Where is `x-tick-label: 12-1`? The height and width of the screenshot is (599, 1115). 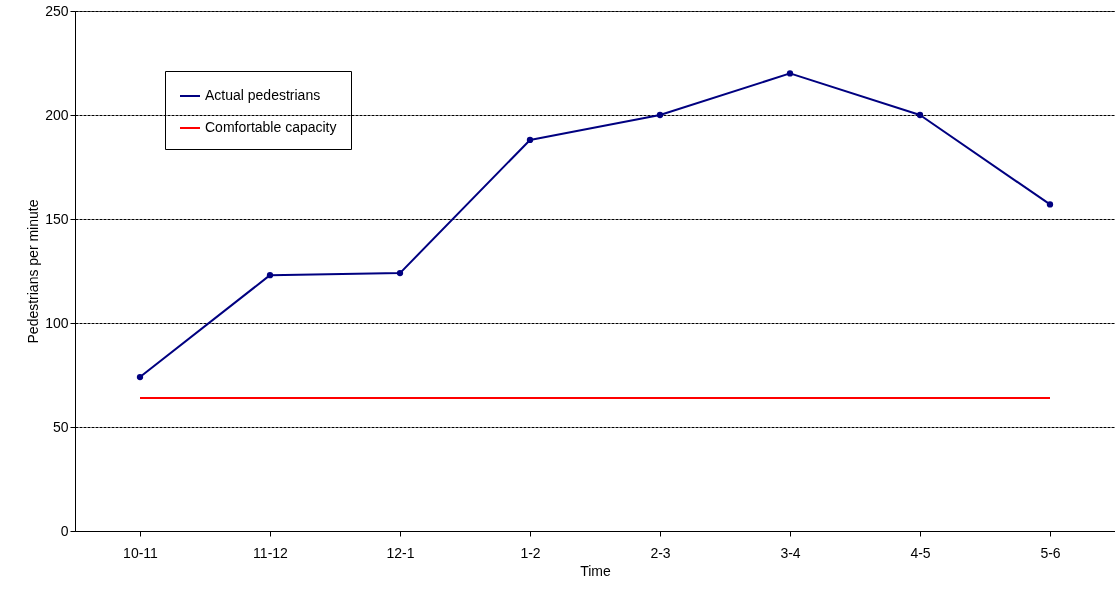
x-tick-label: 12-1 is located at coordinates (400, 552).